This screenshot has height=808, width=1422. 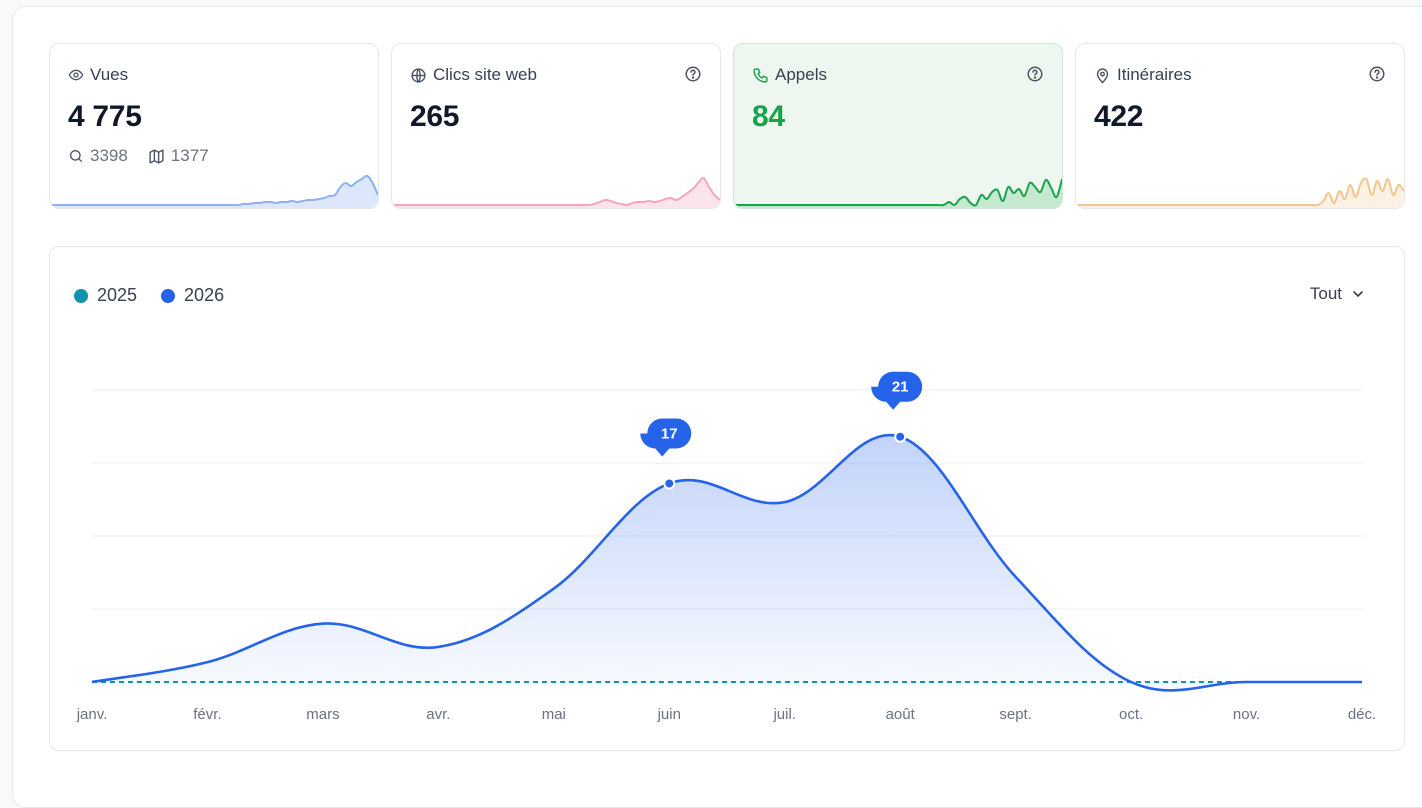 What do you see at coordinates (1102, 75) in the screenshot?
I see `map-pin-icon` at bounding box center [1102, 75].